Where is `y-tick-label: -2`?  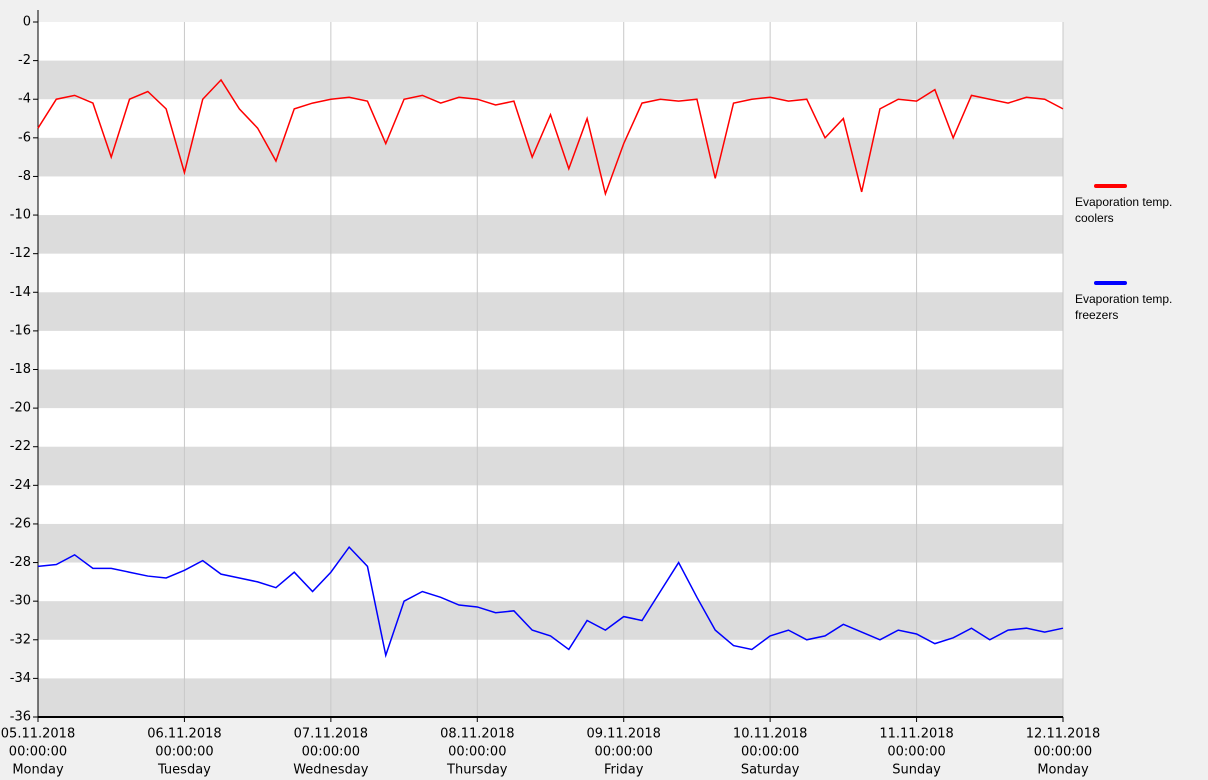
y-tick-label: -2 is located at coordinates (24, 60).